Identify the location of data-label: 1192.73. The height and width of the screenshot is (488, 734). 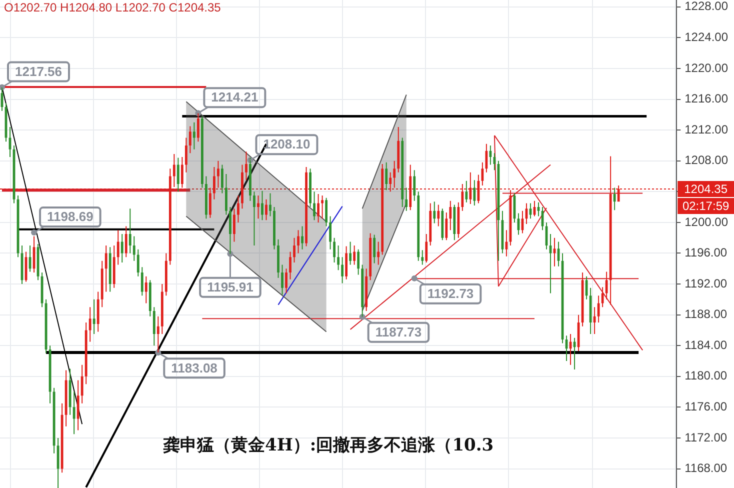
(450, 293).